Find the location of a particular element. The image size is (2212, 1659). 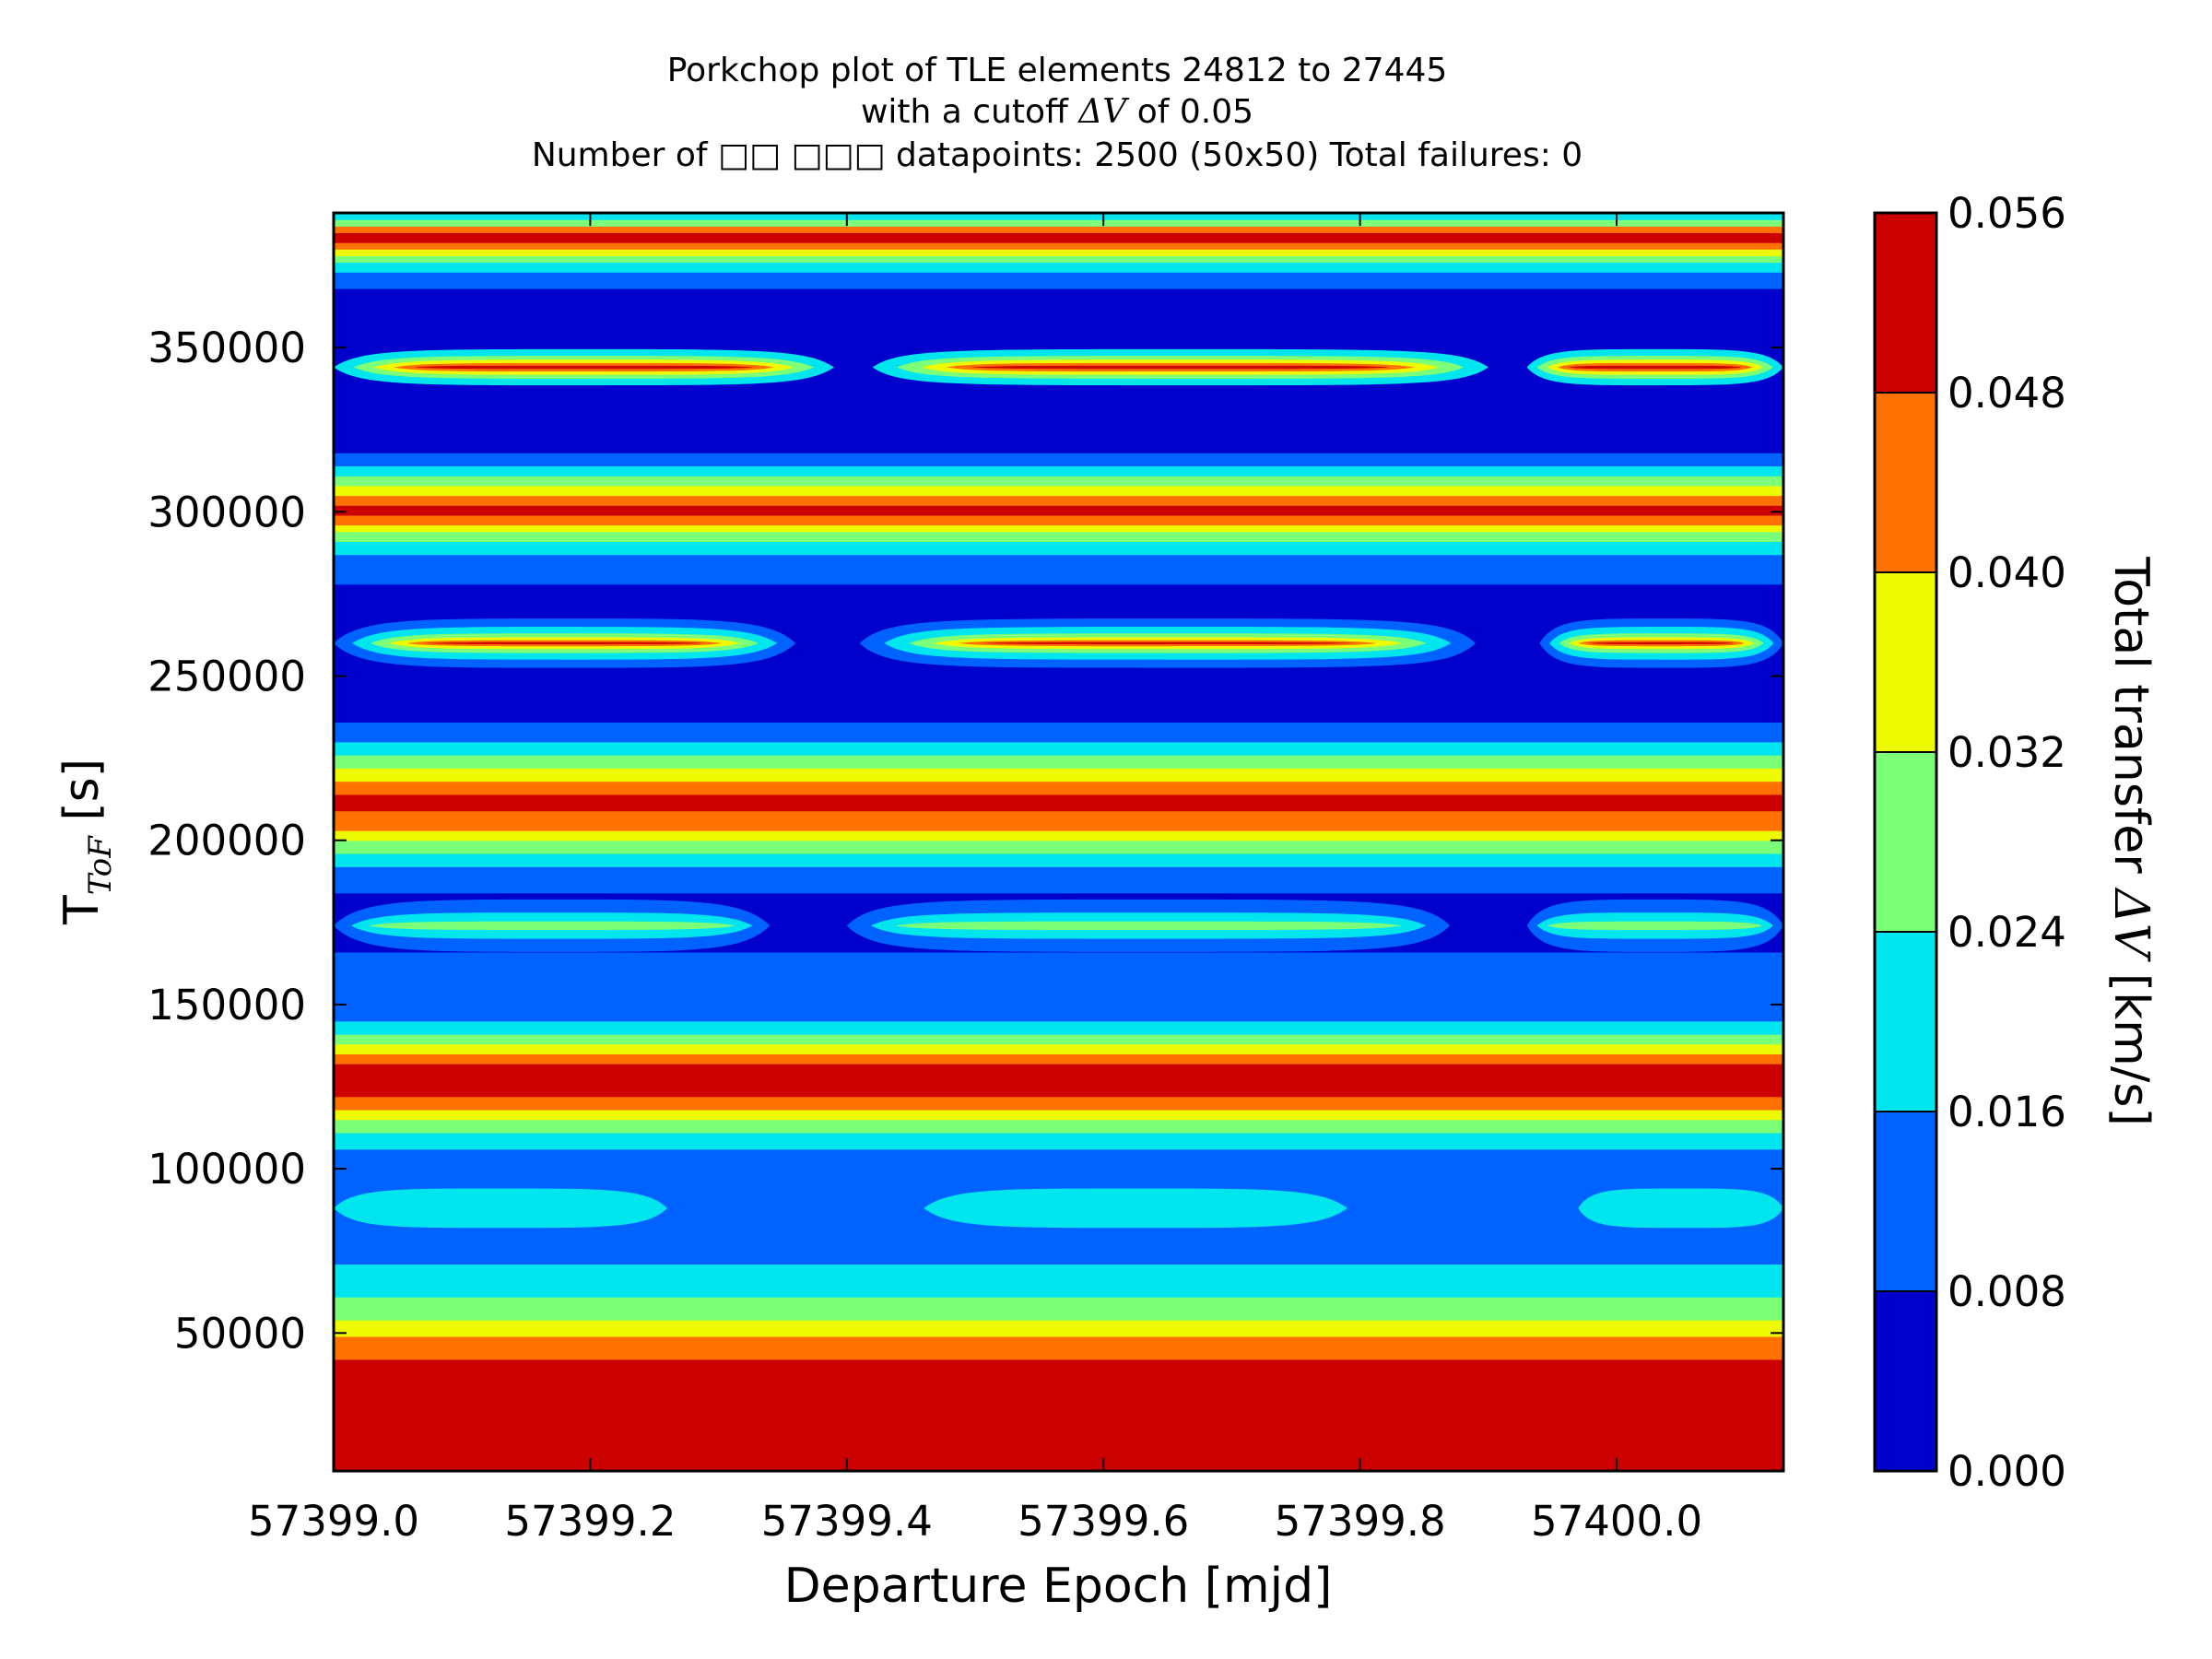

colorbar-label: Total transfer ΔV [km/s] is located at coordinates (2131, 840).